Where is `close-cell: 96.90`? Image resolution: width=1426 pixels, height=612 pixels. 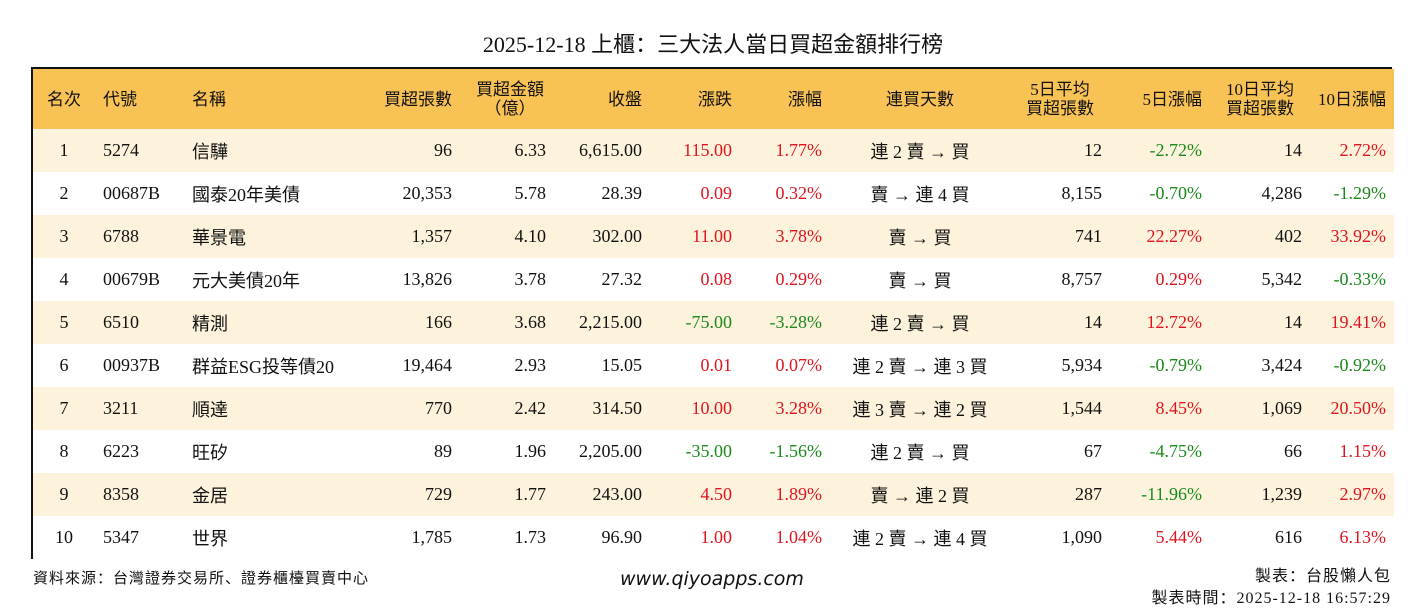
close-cell: 96.90 is located at coordinates (622, 537).